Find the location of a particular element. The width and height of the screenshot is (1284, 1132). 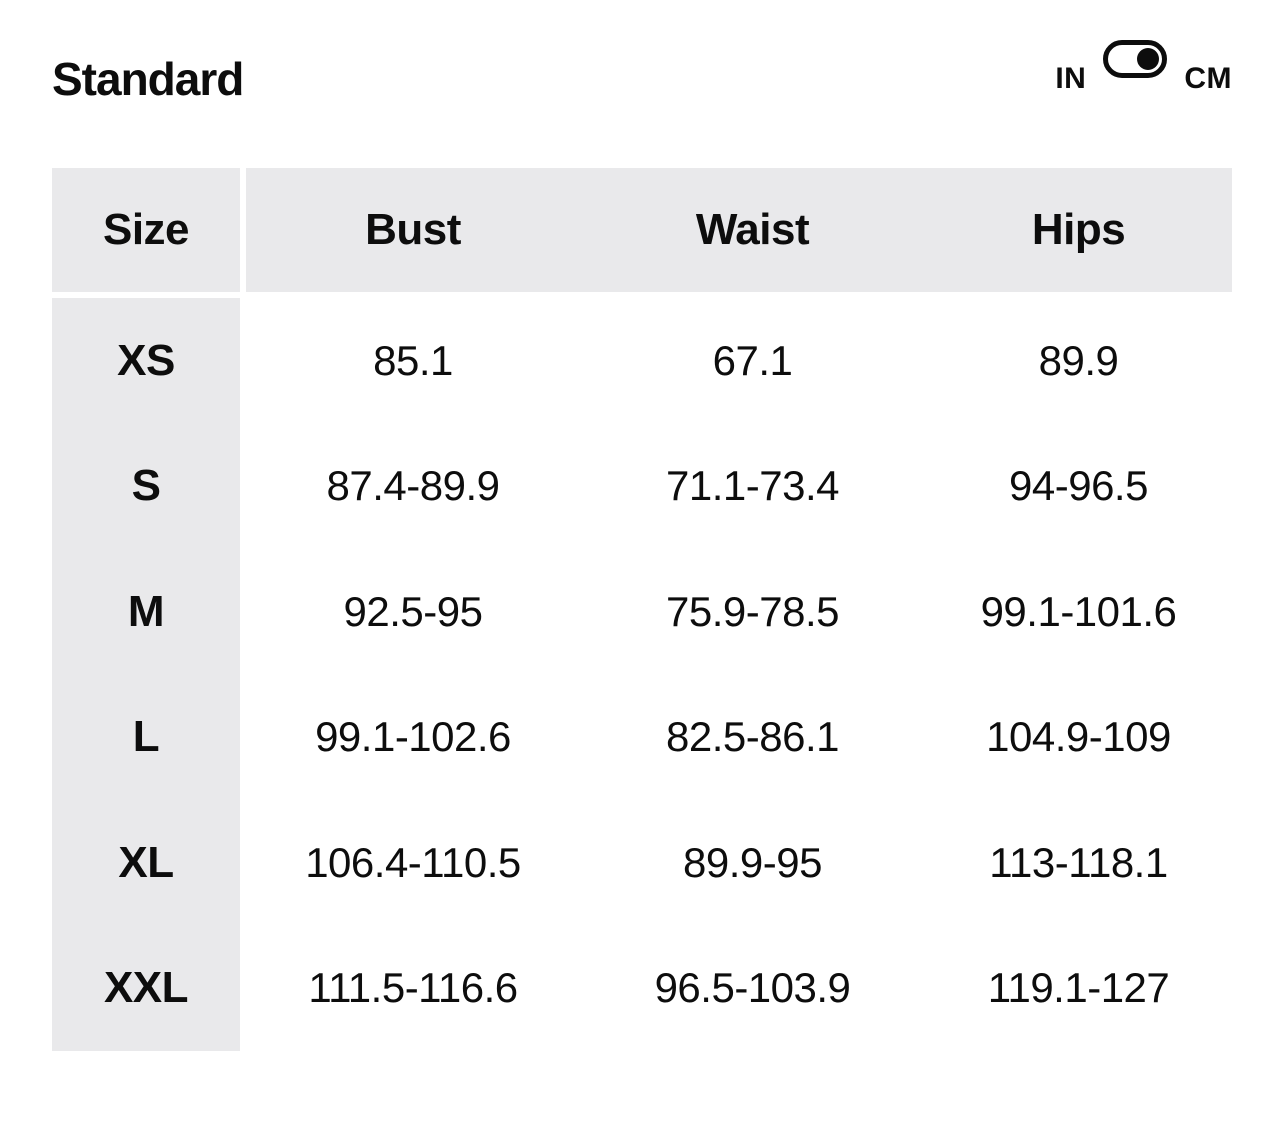

waist-value-m: 75.9-78.5 is located at coordinates (752, 611).